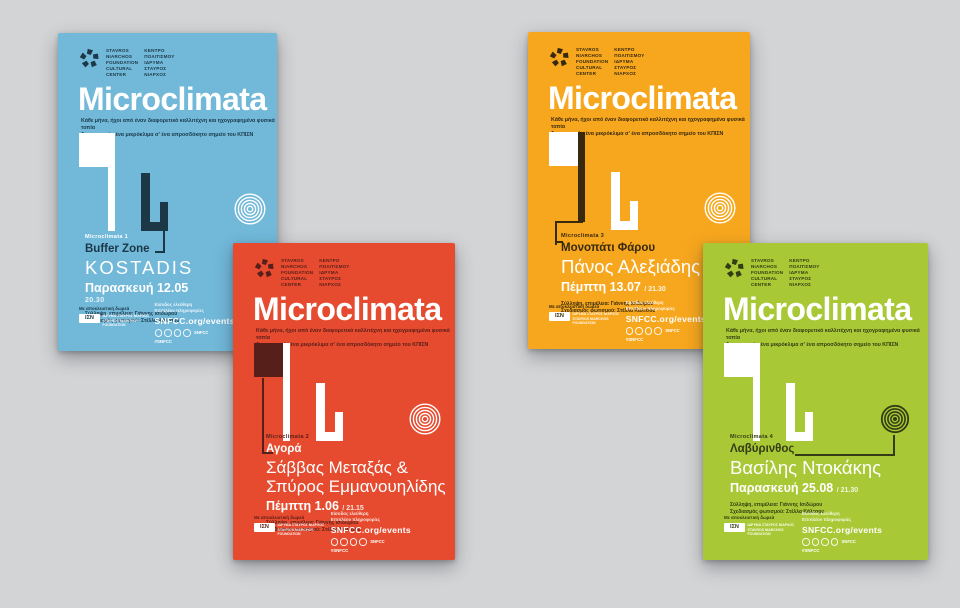 This screenshot has width=960, height=608. Describe the element at coordinates (631, 266) in the screenshot. I see `artist-name: Πάνος Αλεξιάδης` at that location.